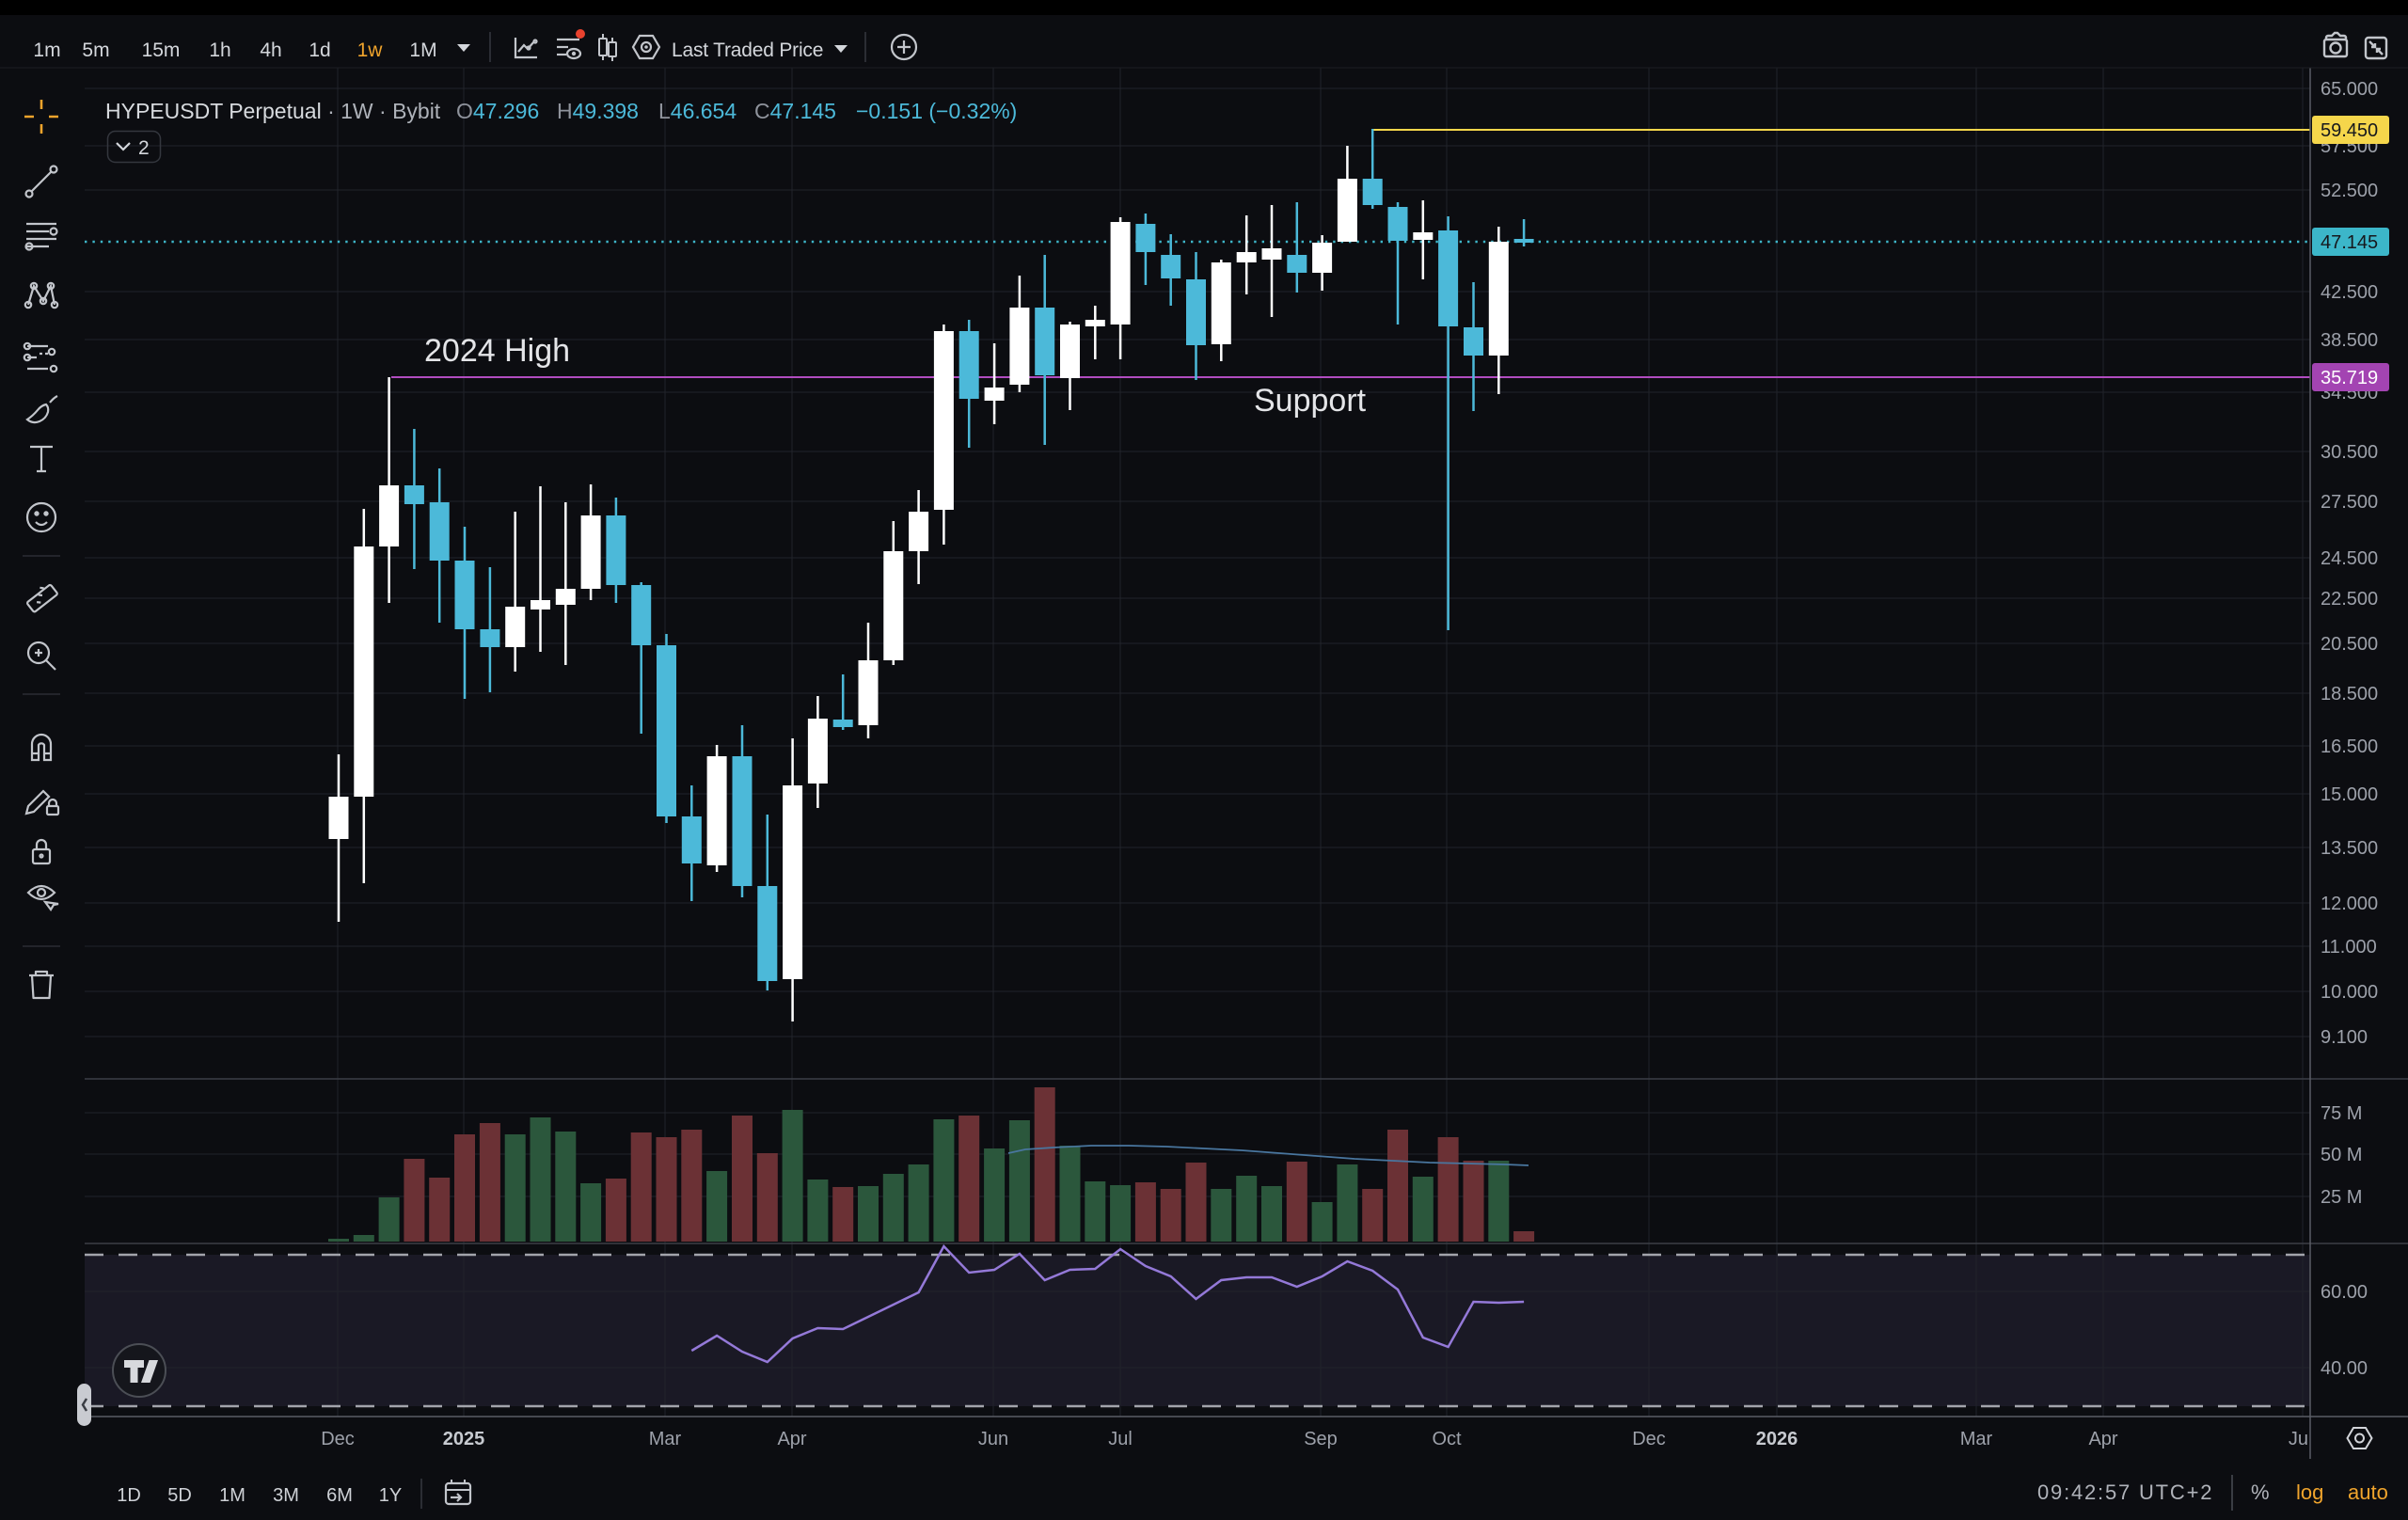 This screenshot has width=2408, height=1520. I want to click on svg-text: O47.296, so click(498, 111).